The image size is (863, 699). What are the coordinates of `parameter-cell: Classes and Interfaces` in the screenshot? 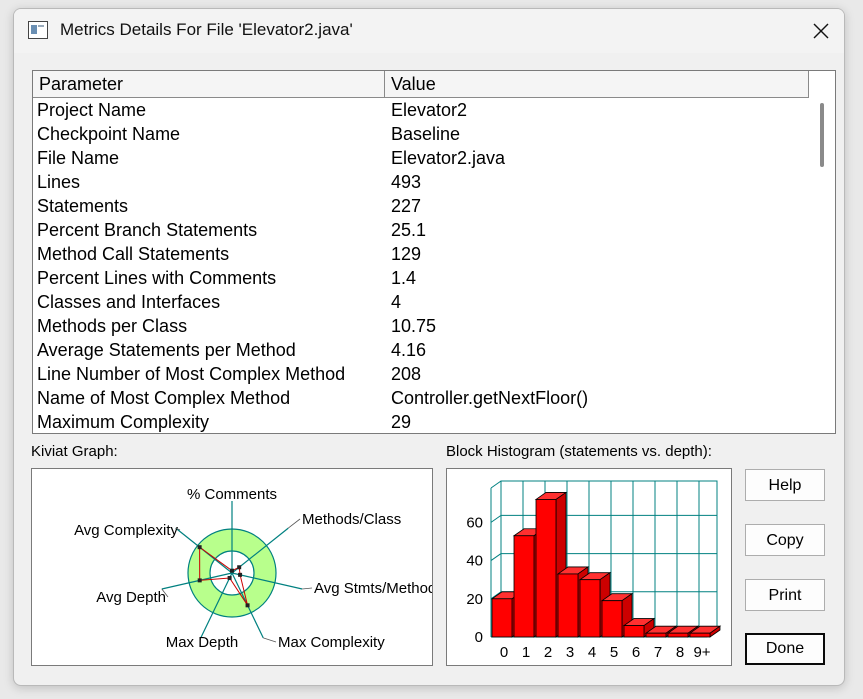 It's located at (129, 302).